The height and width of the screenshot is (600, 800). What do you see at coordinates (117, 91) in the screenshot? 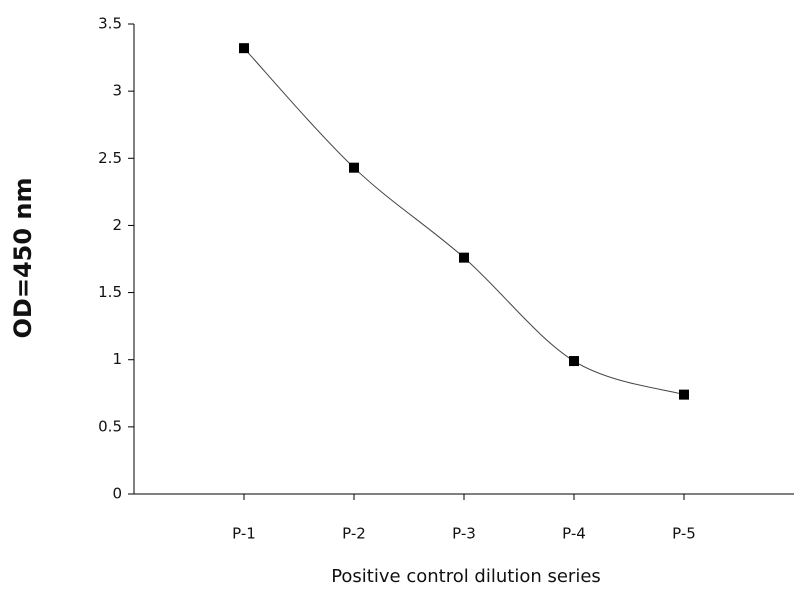
I see `y-tick-label: 3` at bounding box center [117, 91].